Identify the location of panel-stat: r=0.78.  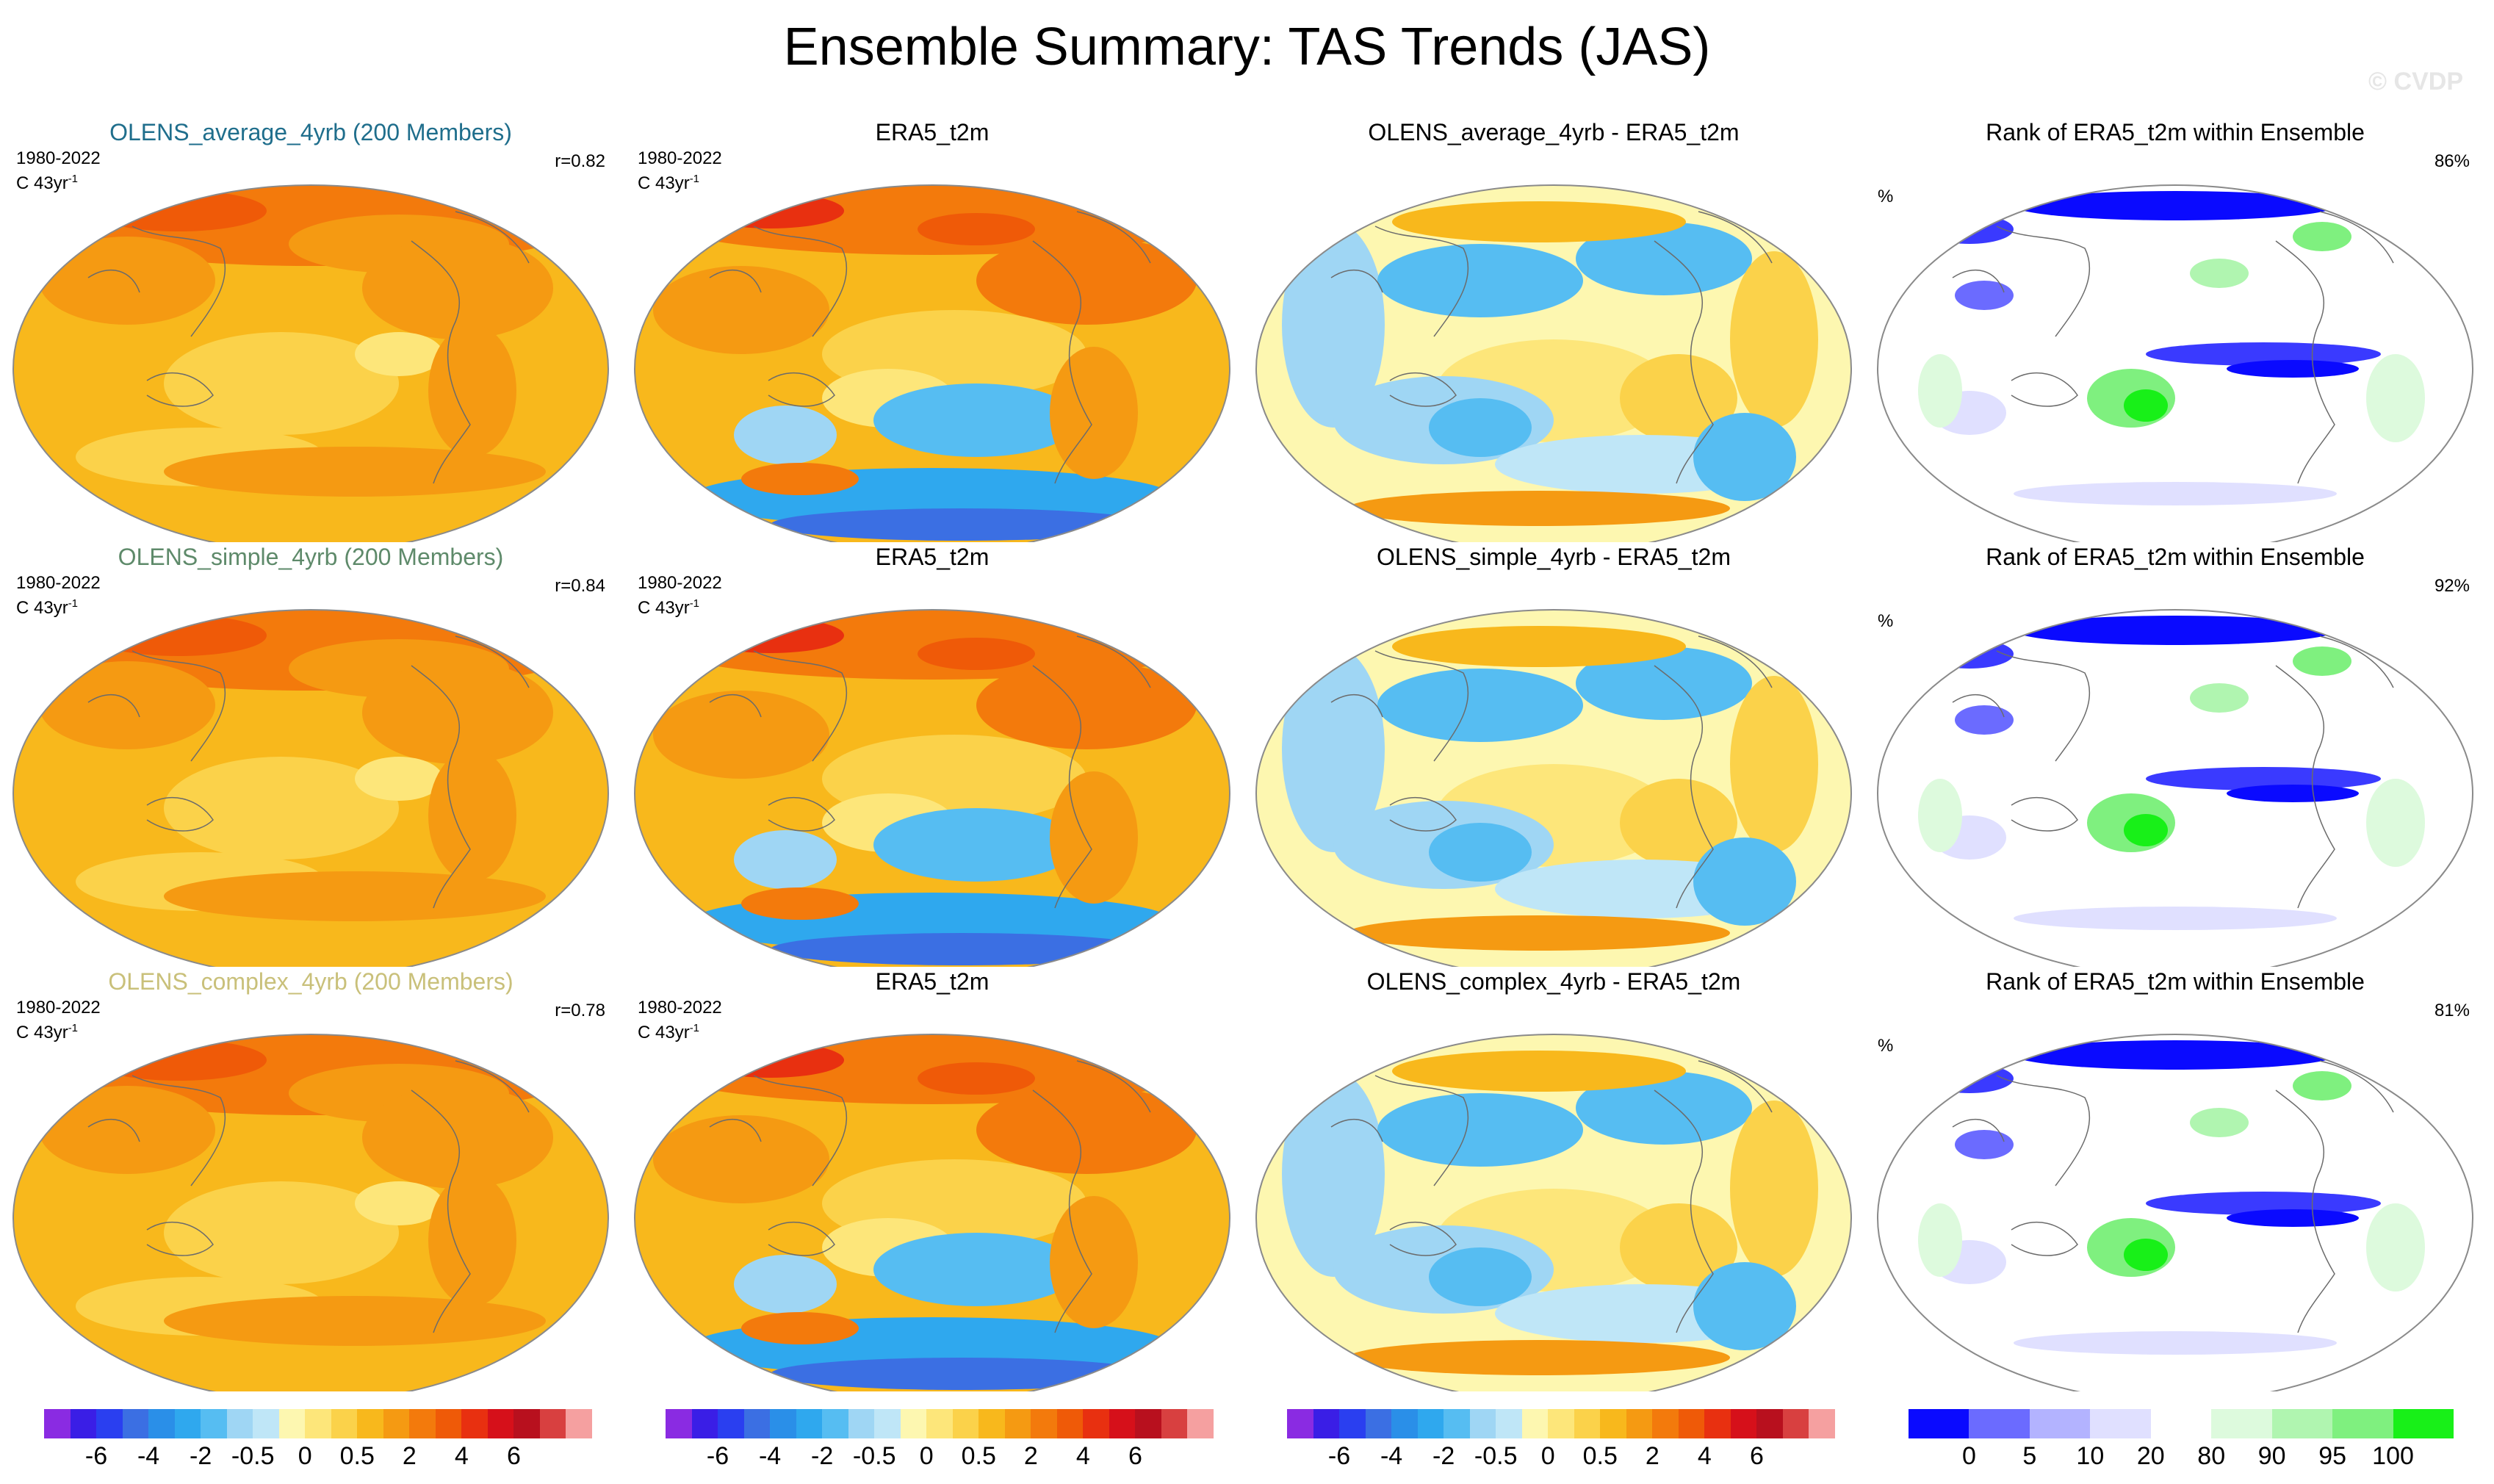
(580, 1011).